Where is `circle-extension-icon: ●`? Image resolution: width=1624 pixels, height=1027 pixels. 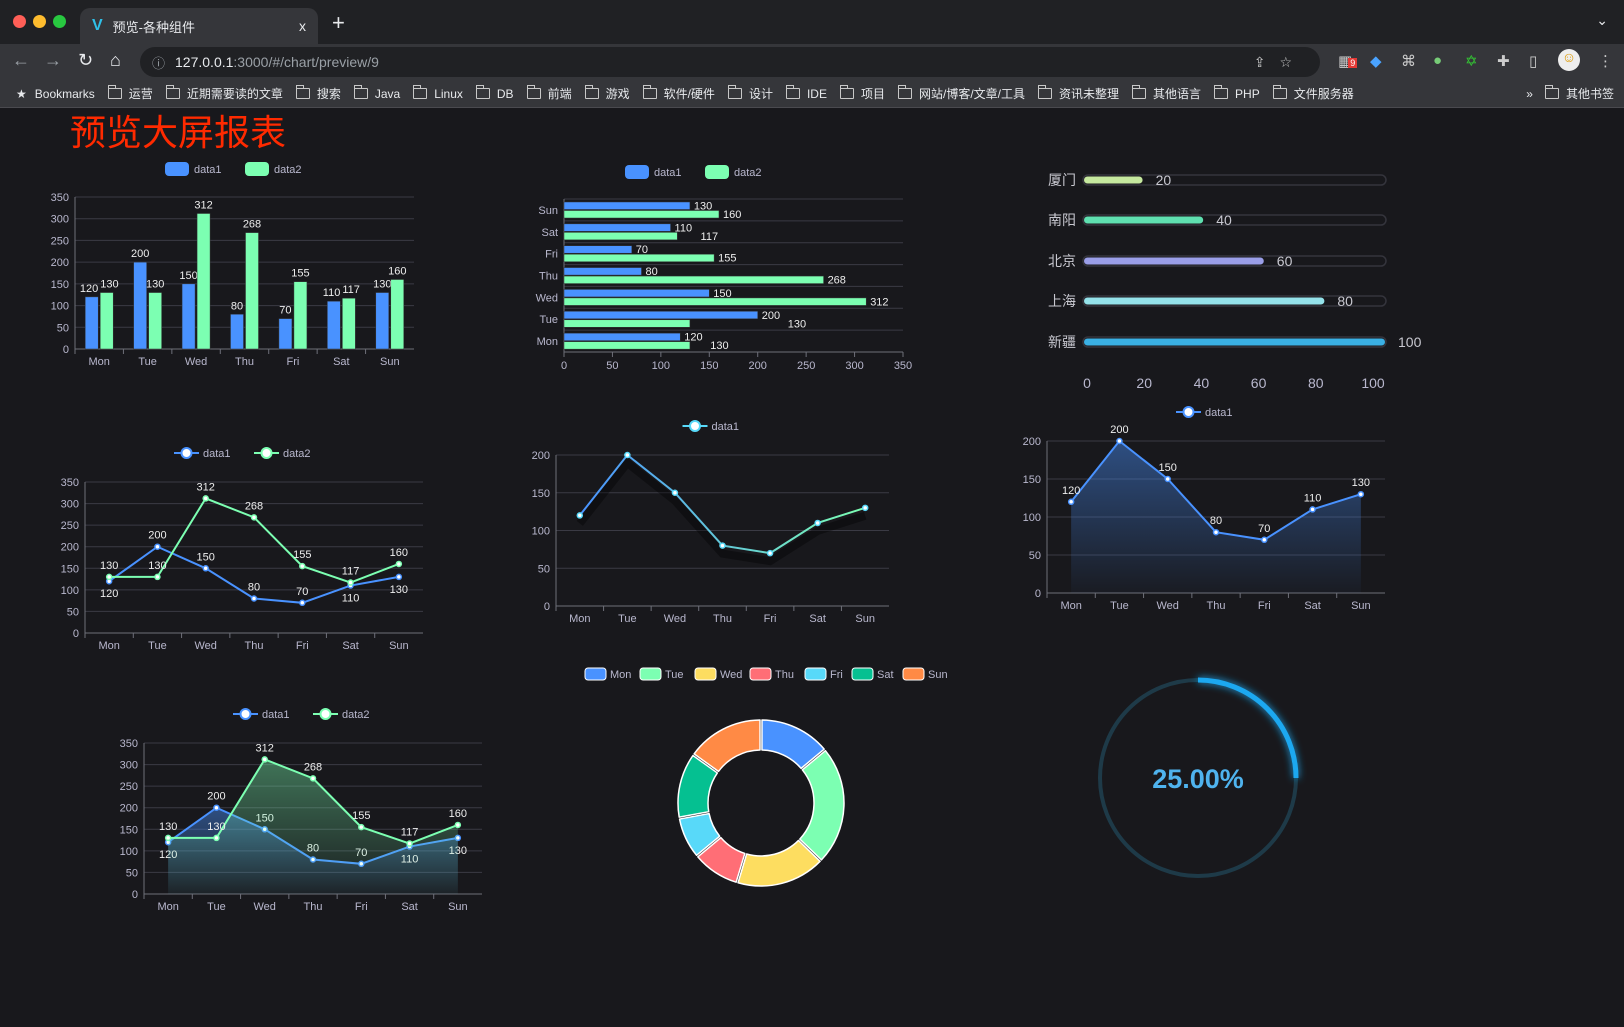
circle-extension-icon: ● is located at coordinates (1438, 60).